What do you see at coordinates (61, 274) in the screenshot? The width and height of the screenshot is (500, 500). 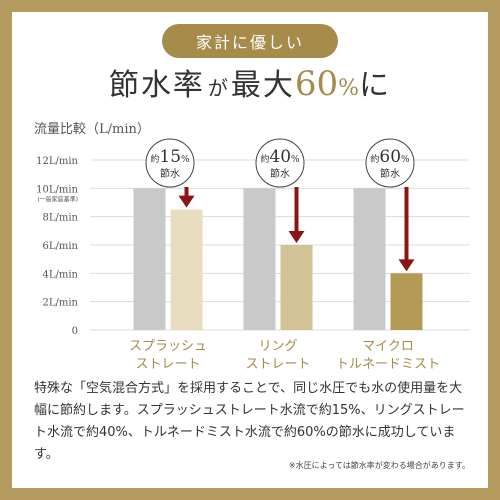 I see `y-tick-label: 4L/min` at bounding box center [61, 274].